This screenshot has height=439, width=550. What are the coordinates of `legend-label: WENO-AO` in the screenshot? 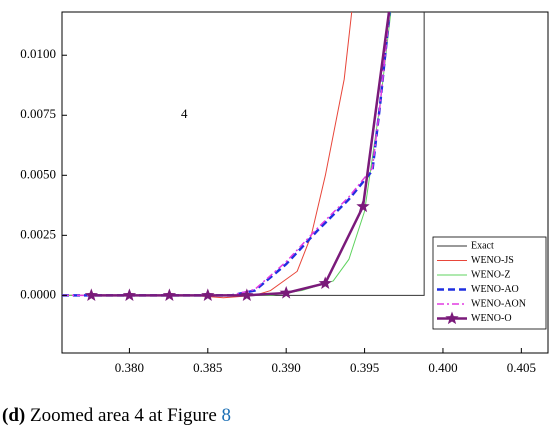 It's located at (495, 289).